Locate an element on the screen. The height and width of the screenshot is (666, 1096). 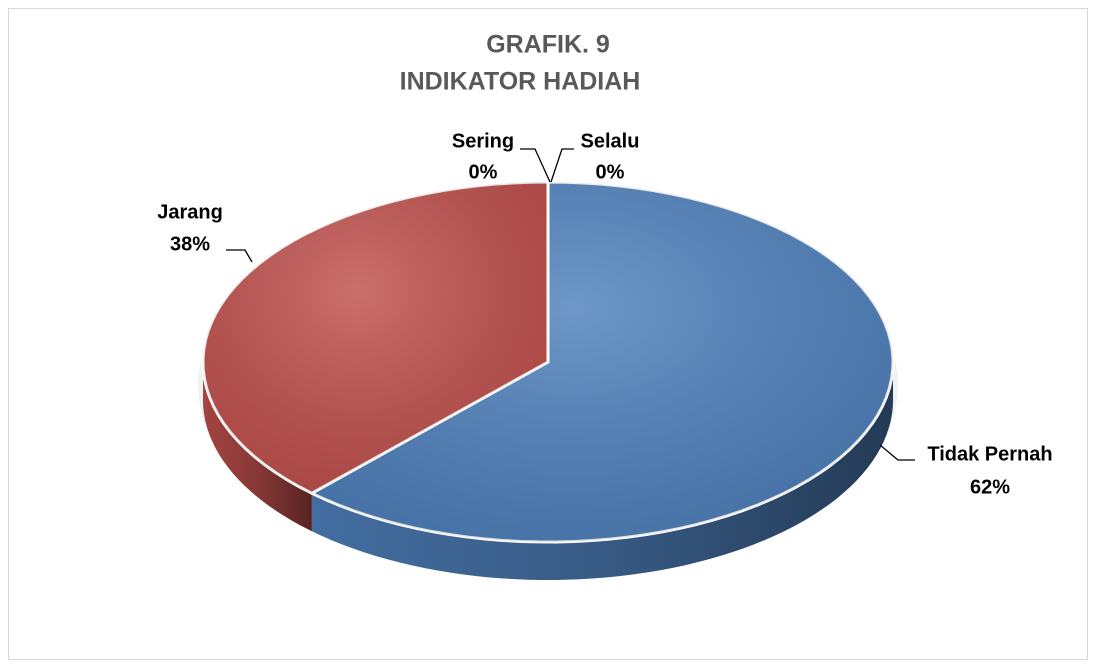
value-label: 62% is located at coordinates (990, 487).